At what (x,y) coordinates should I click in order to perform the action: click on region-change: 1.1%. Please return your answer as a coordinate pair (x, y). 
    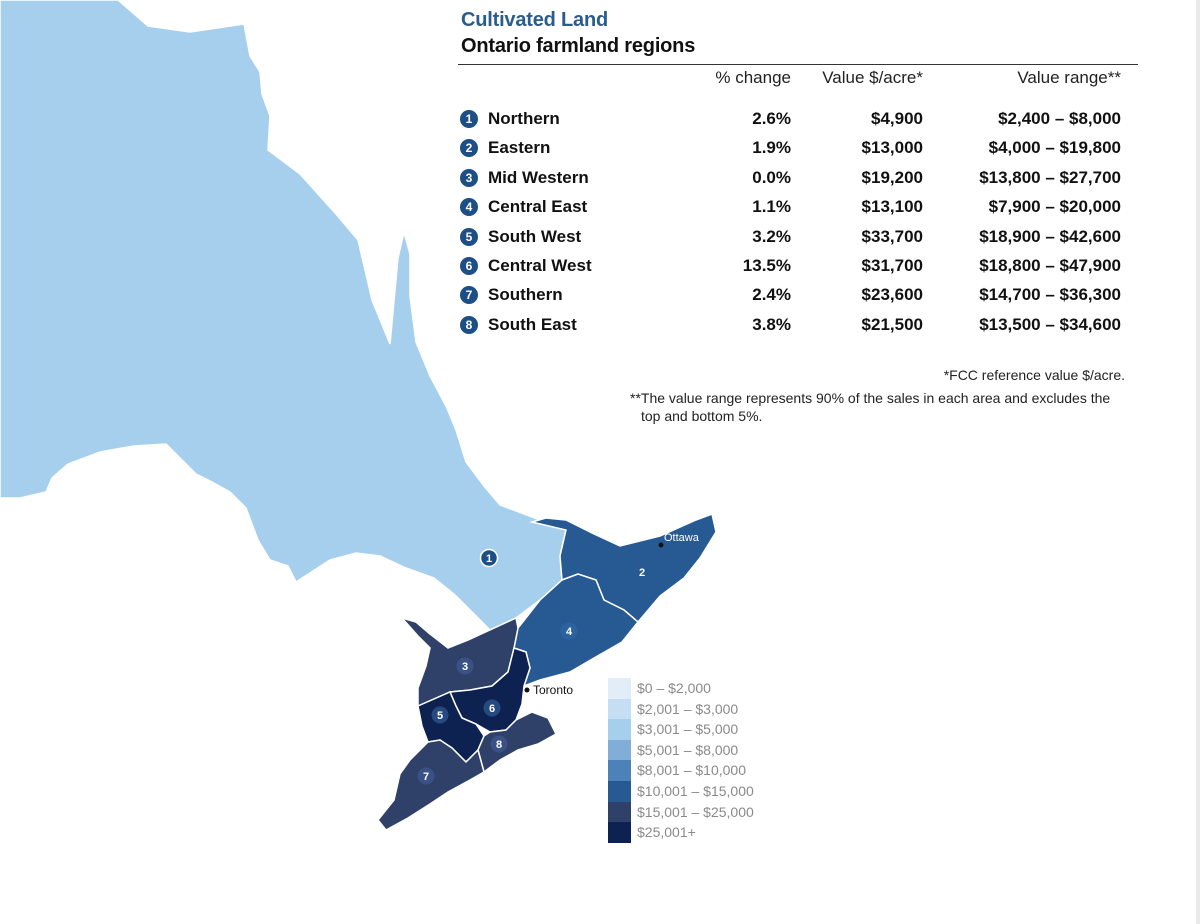
    Looking at the image, I should click on (771, 207).